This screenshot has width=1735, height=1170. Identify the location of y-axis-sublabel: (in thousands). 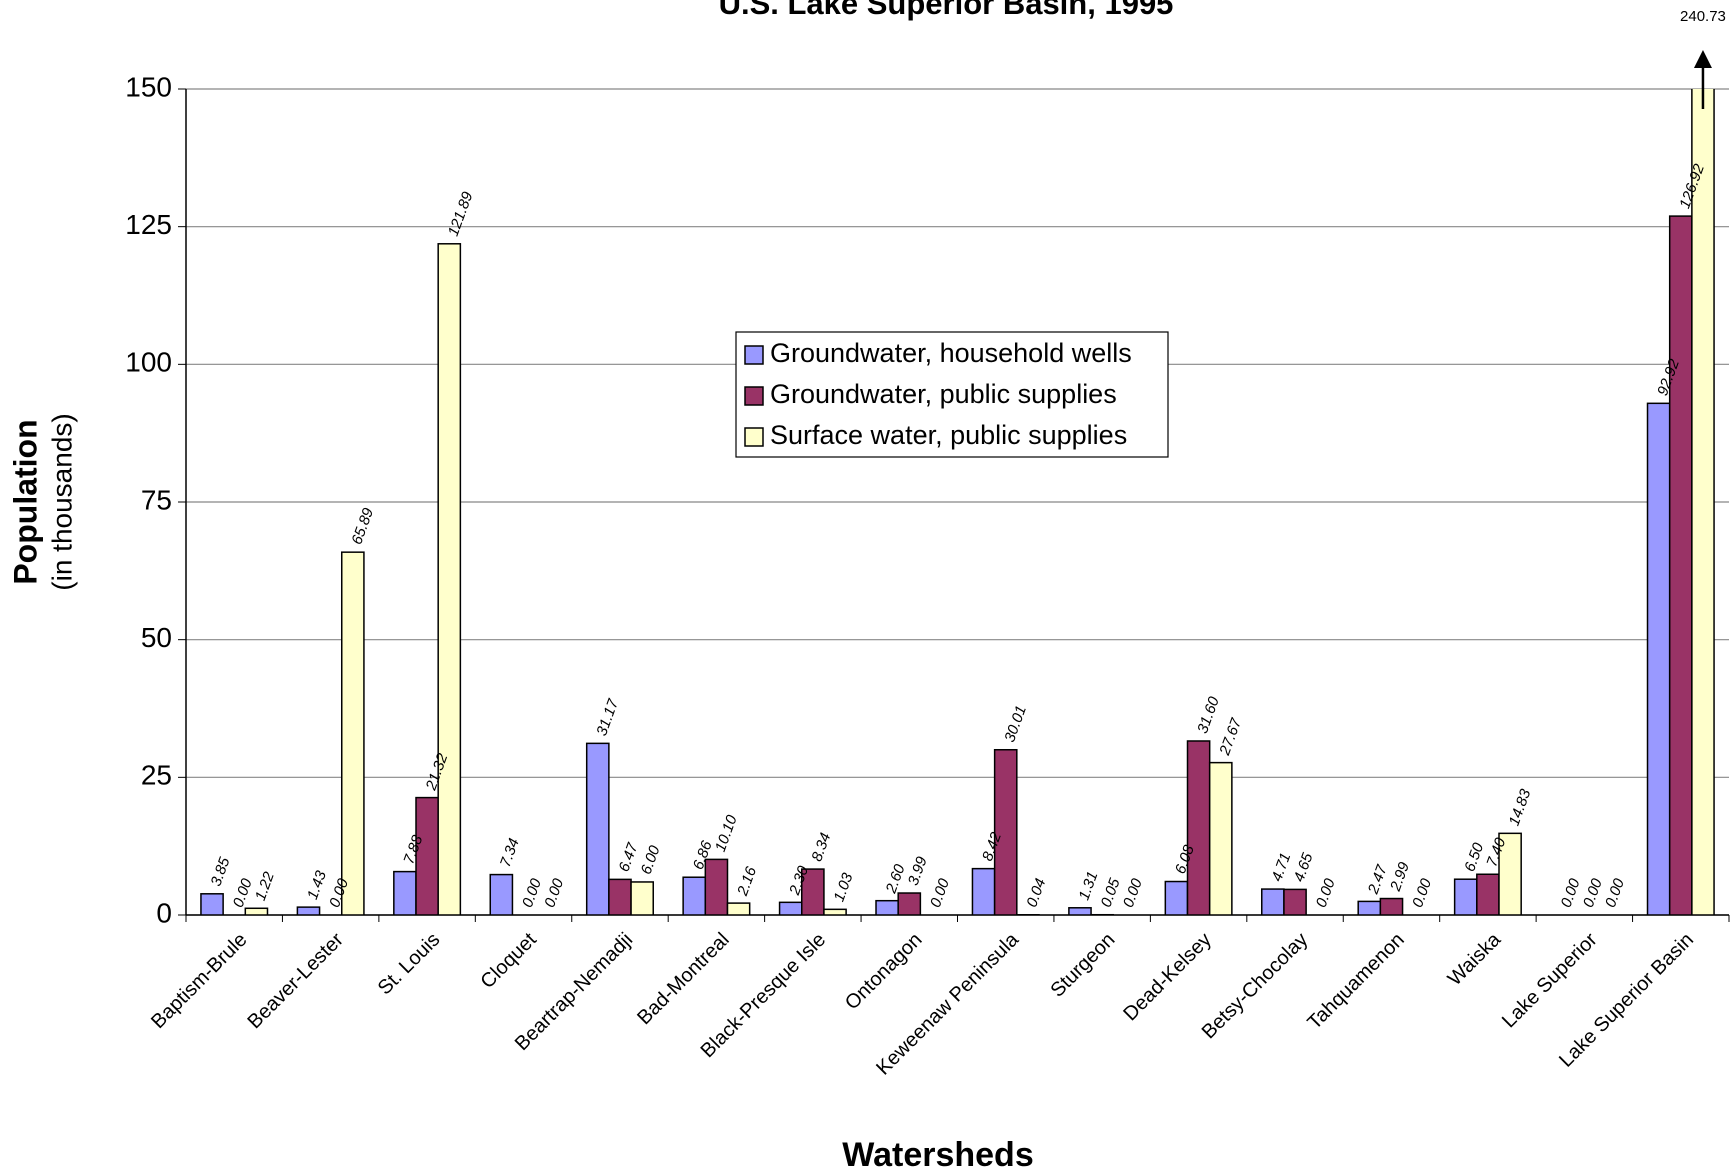
(61, 501).